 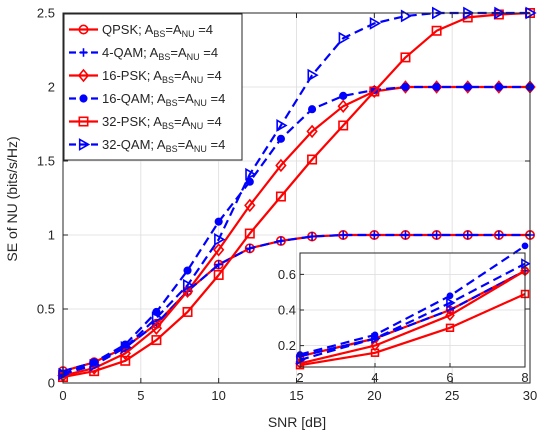 I want to click on legend-label: 32-QAM; ABS=ANU =4, so click(x=163, y=145).